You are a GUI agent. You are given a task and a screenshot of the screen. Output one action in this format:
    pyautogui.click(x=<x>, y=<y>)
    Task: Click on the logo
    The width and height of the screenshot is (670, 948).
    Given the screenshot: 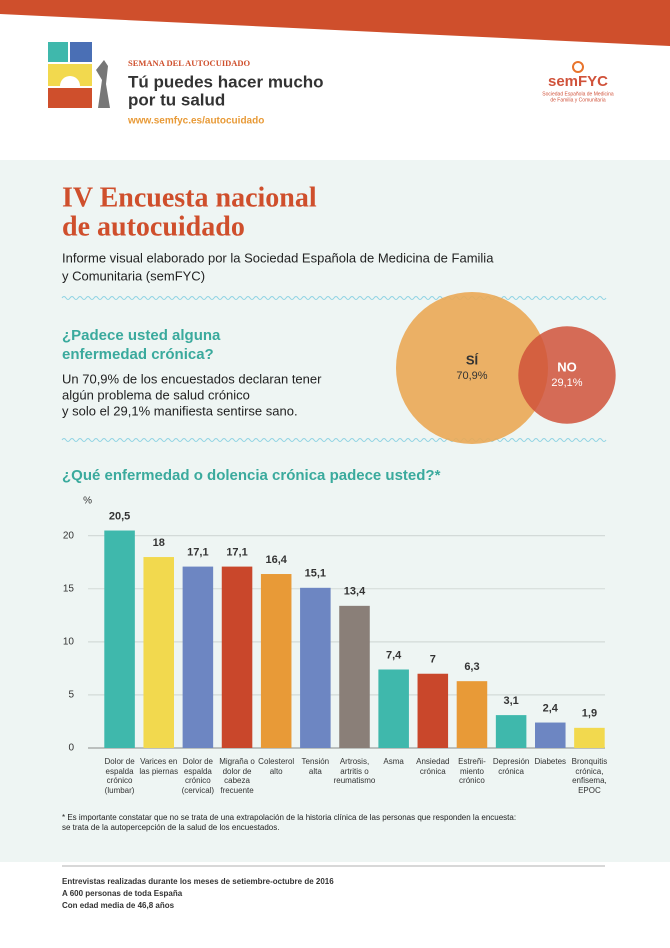 What is the action you would take?
    pyautogui.click(x=79, y=75)
    